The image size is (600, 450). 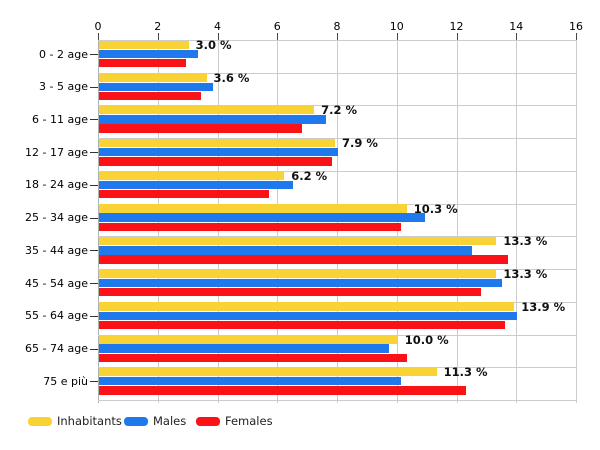 I want to click on bar-females-25-34-age, so click(x=250, y=227).